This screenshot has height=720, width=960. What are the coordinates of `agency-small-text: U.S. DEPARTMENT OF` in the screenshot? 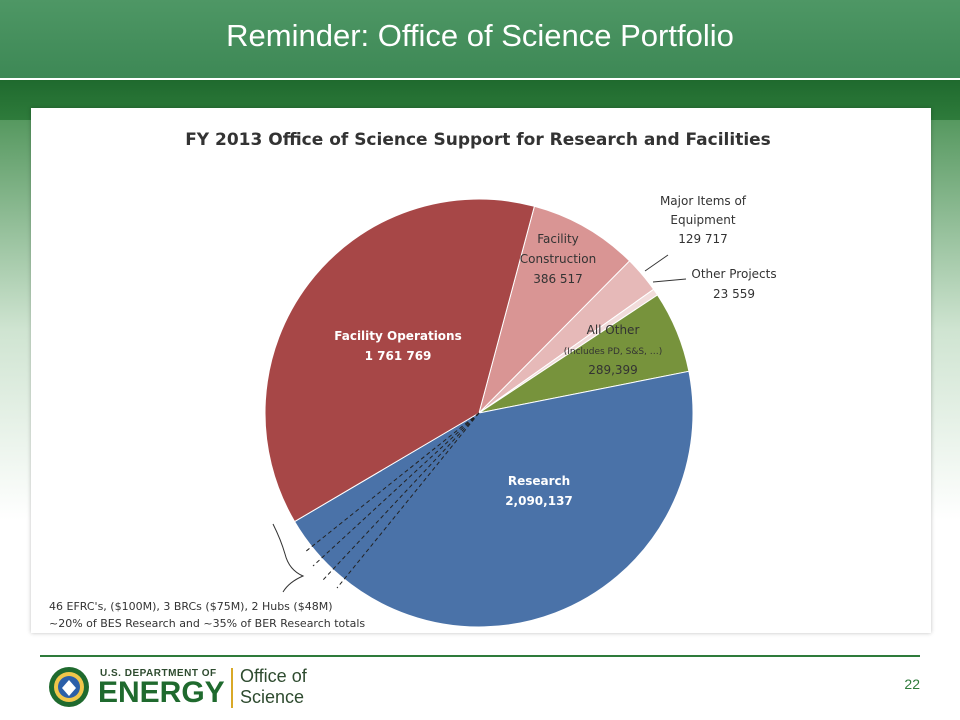 It's located at (158, 673).